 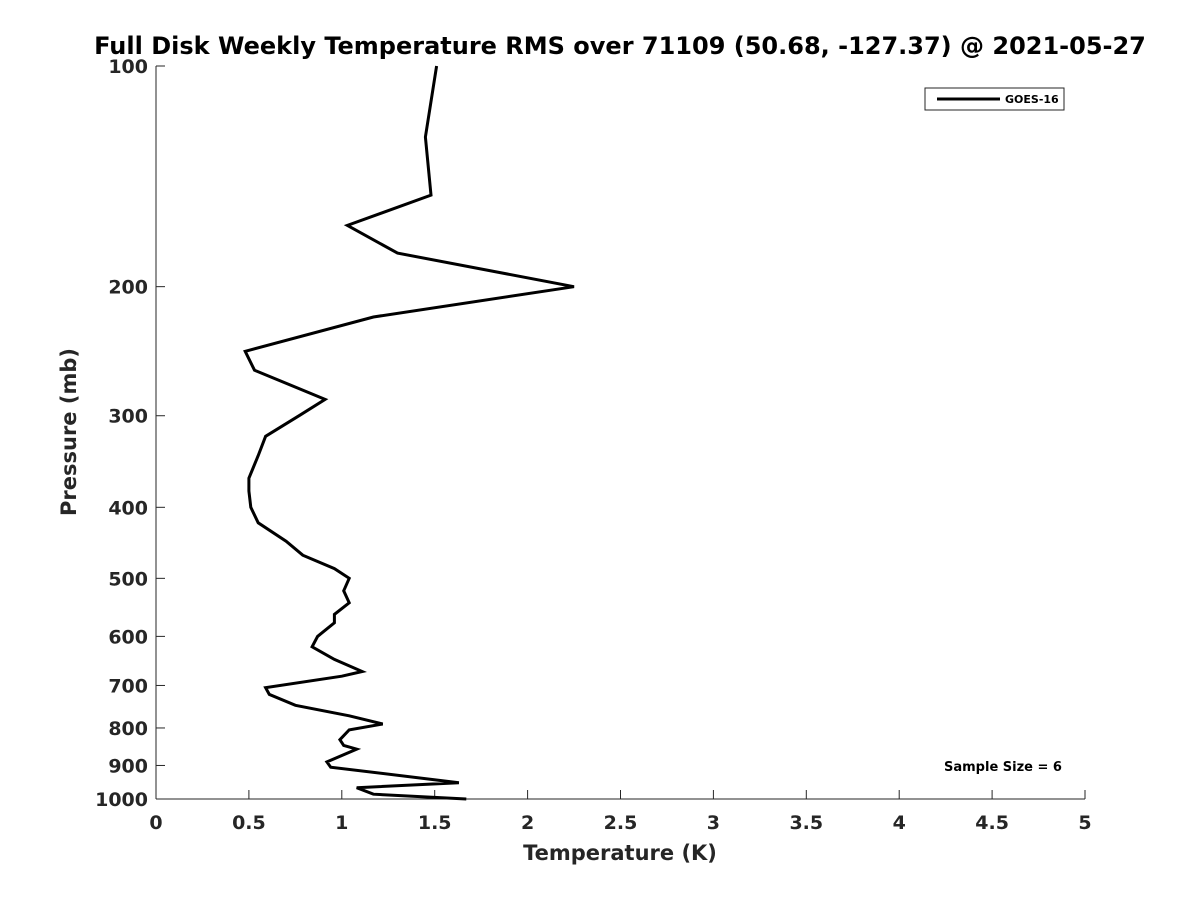 I want to click on y-tick-label: 1000, so click(x=121, y=800).